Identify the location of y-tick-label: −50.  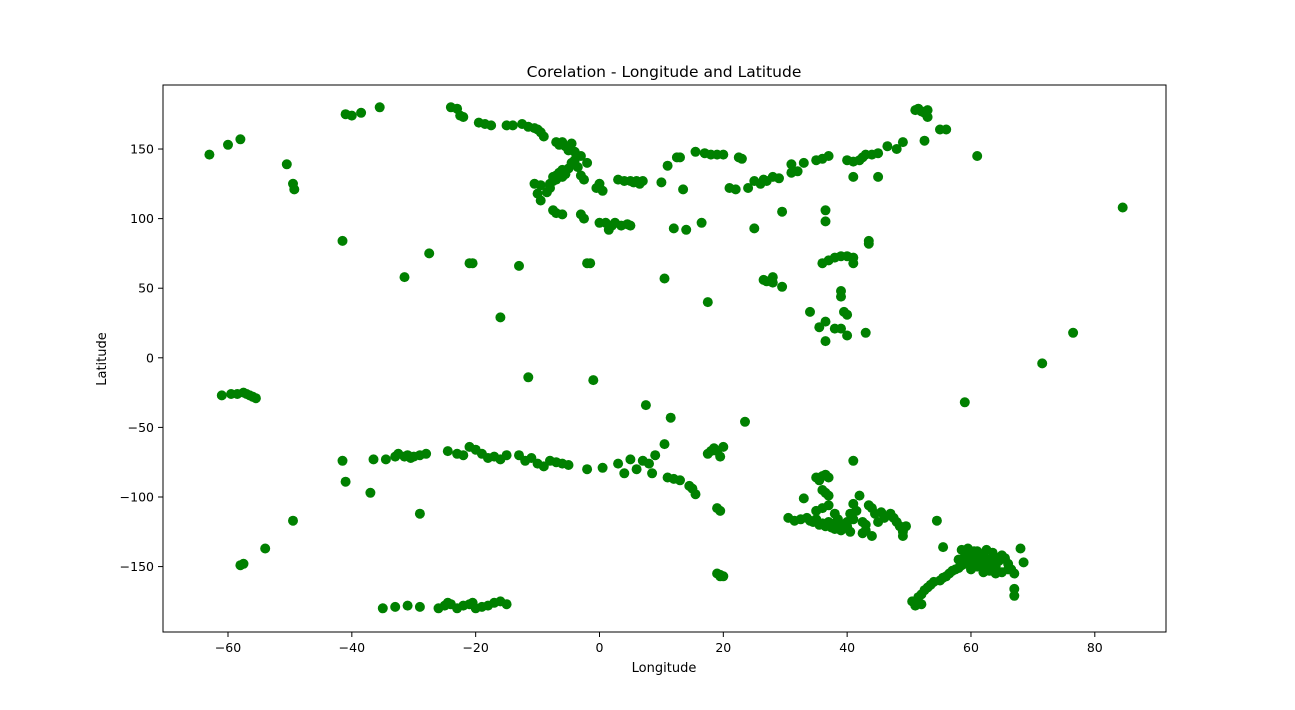
(141, 427).